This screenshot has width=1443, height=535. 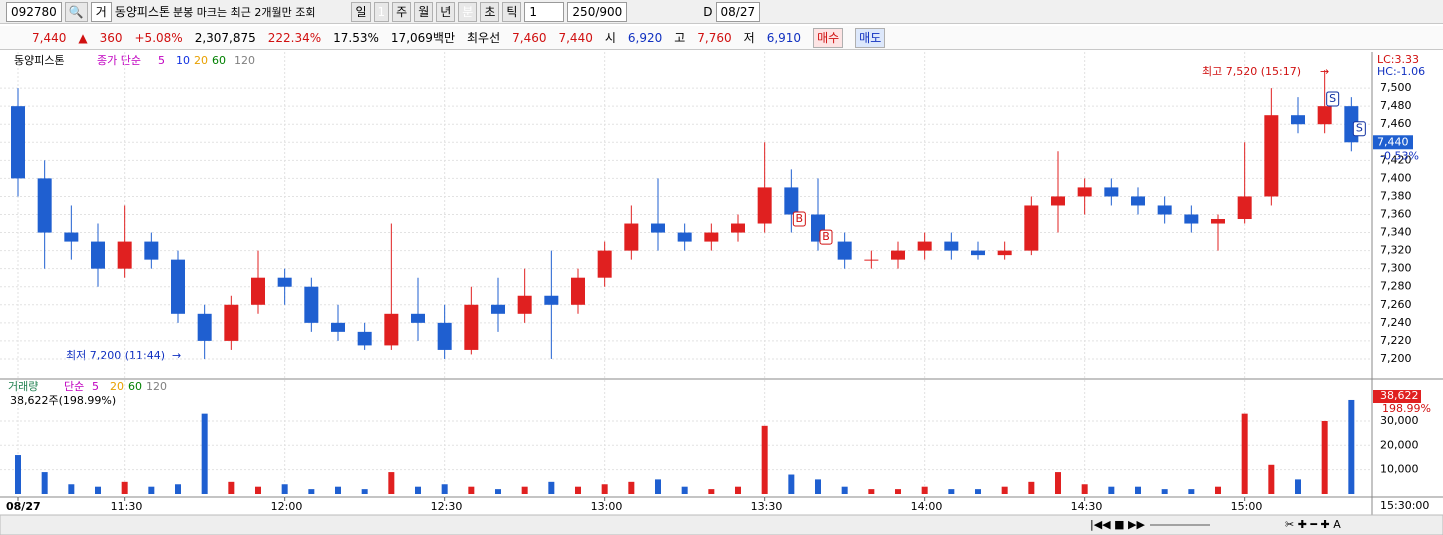 What do you see at coordinates (225, 37) in the screenshot?
I see `volume: 2,307,875` at bounding box center [225, 37].